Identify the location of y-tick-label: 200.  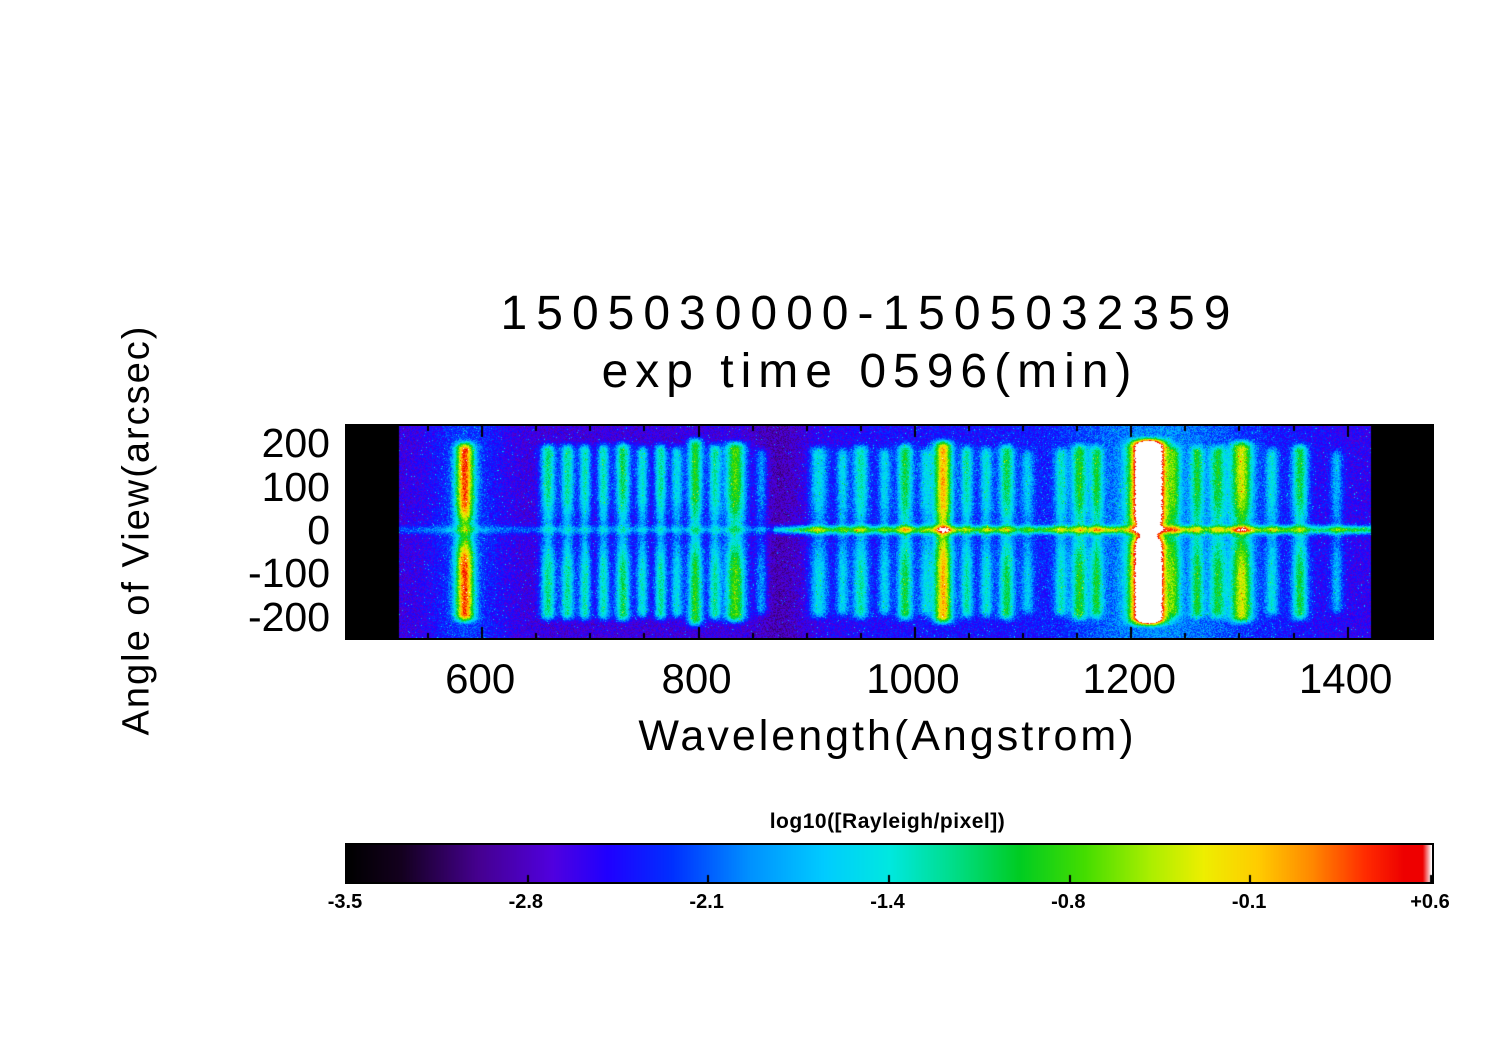
(295, 443).